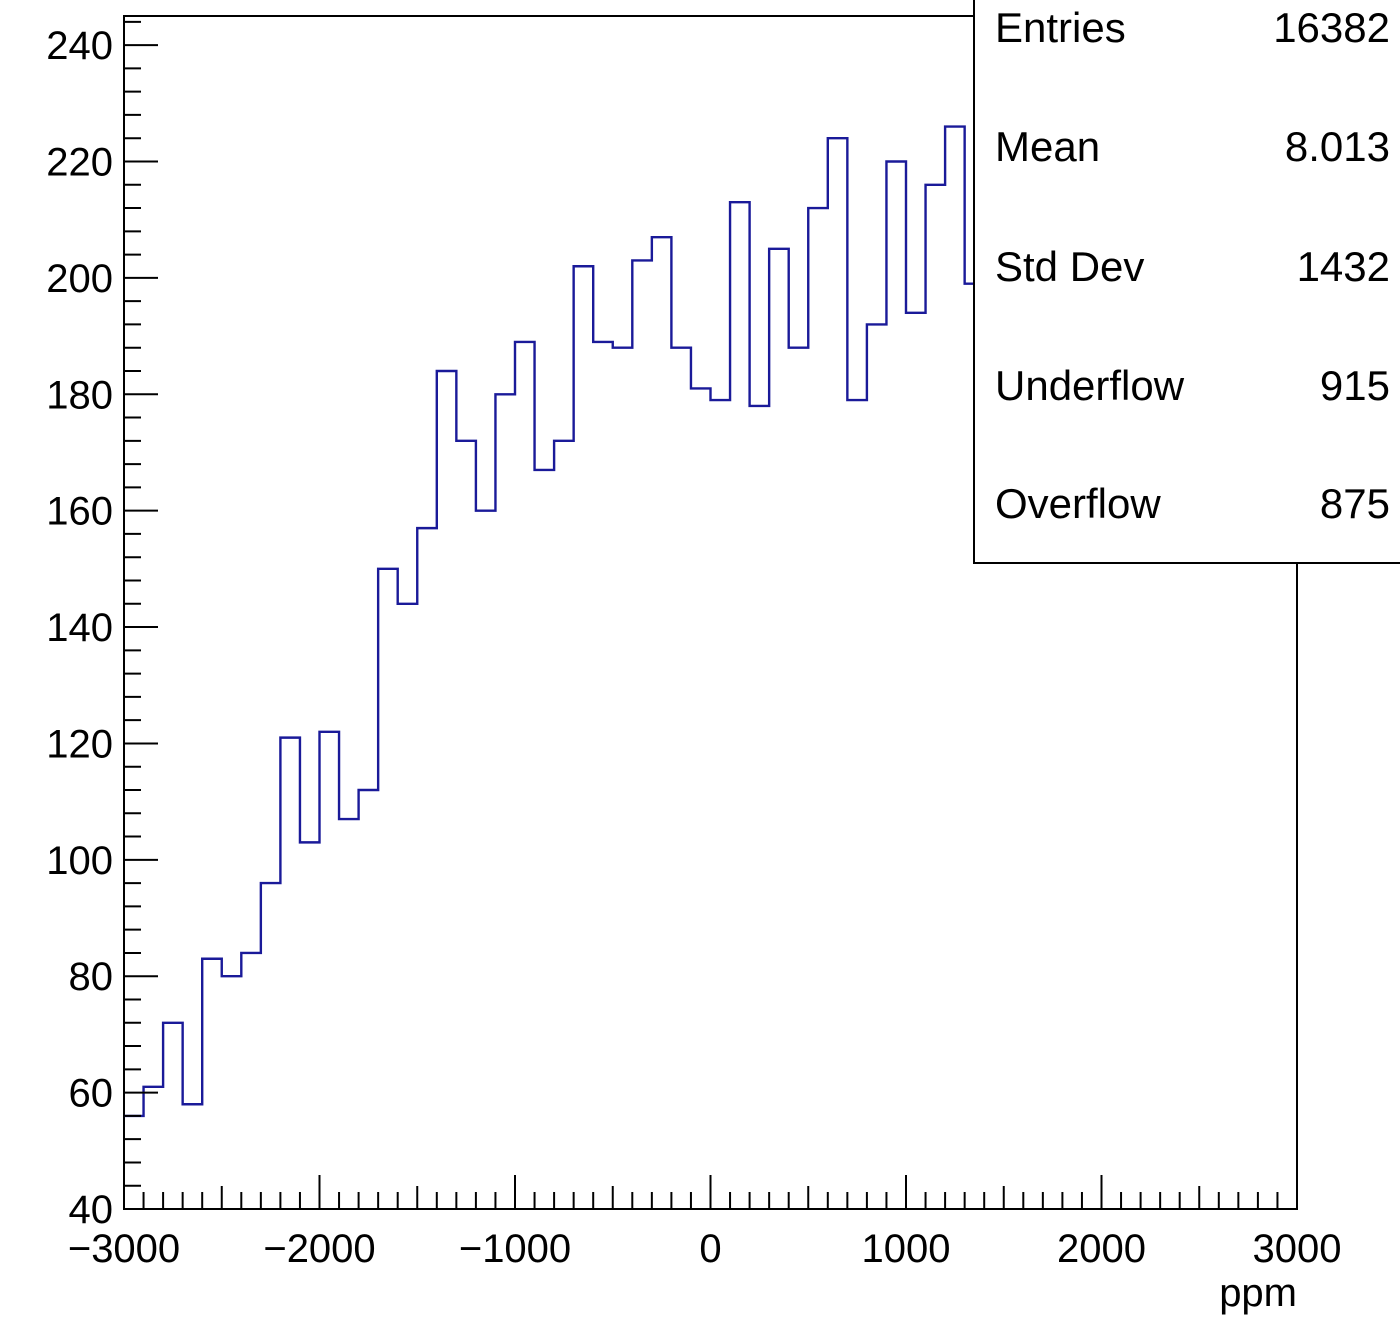 The height and width of the screenshot is (1323, 1400). I want to click on x-axis: −3000 −2000 −1000 0 1000 2000 3000, so click(705, 1223).